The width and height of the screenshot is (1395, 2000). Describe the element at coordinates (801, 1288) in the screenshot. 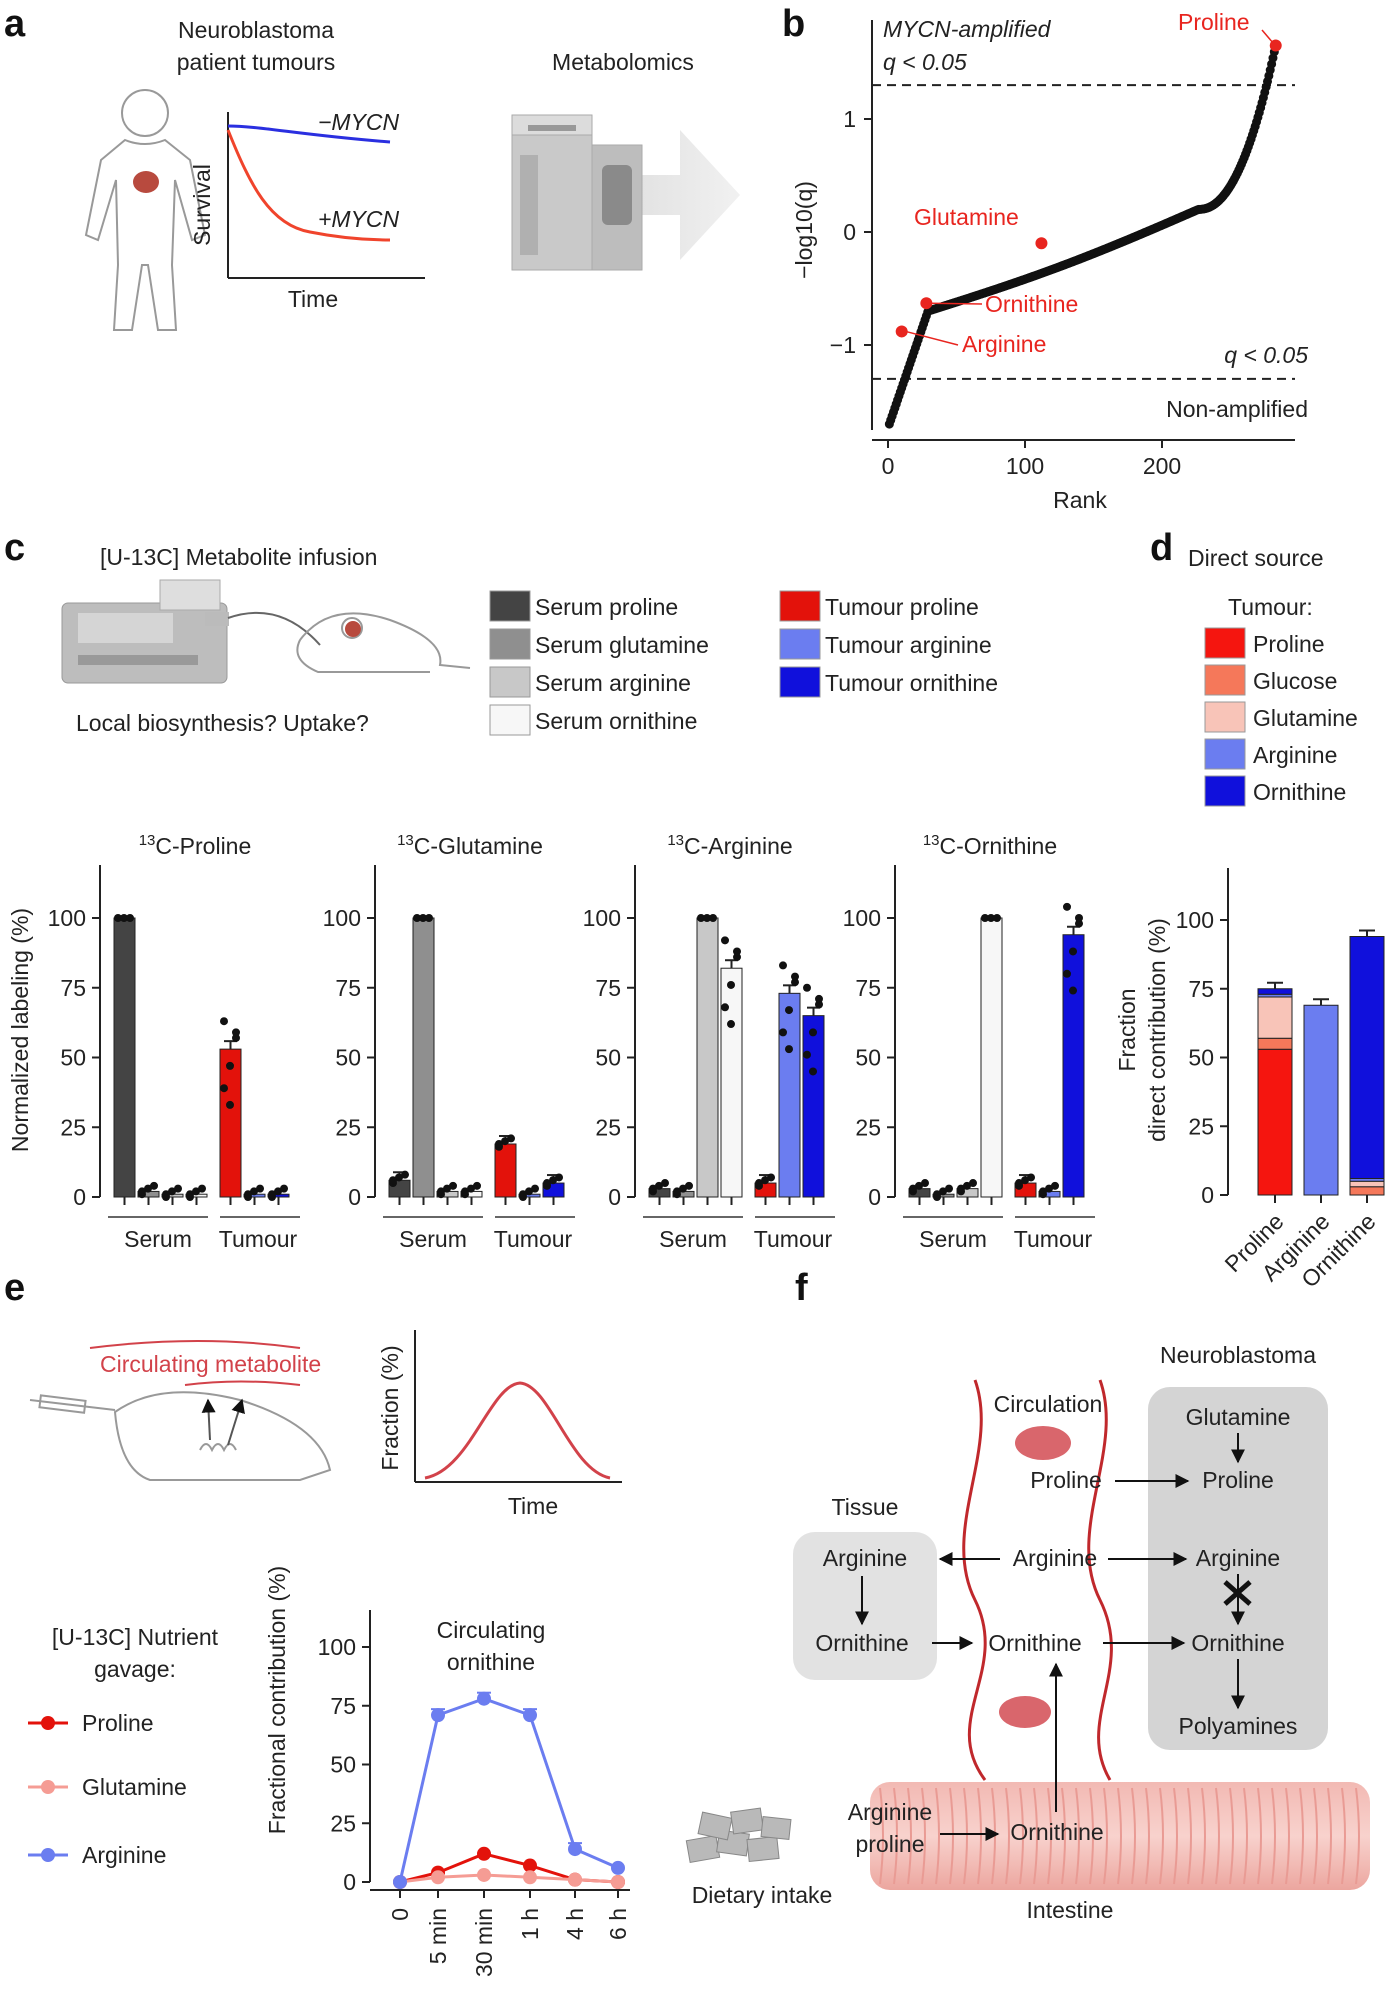

I see `panel-f-label: f` at that location.